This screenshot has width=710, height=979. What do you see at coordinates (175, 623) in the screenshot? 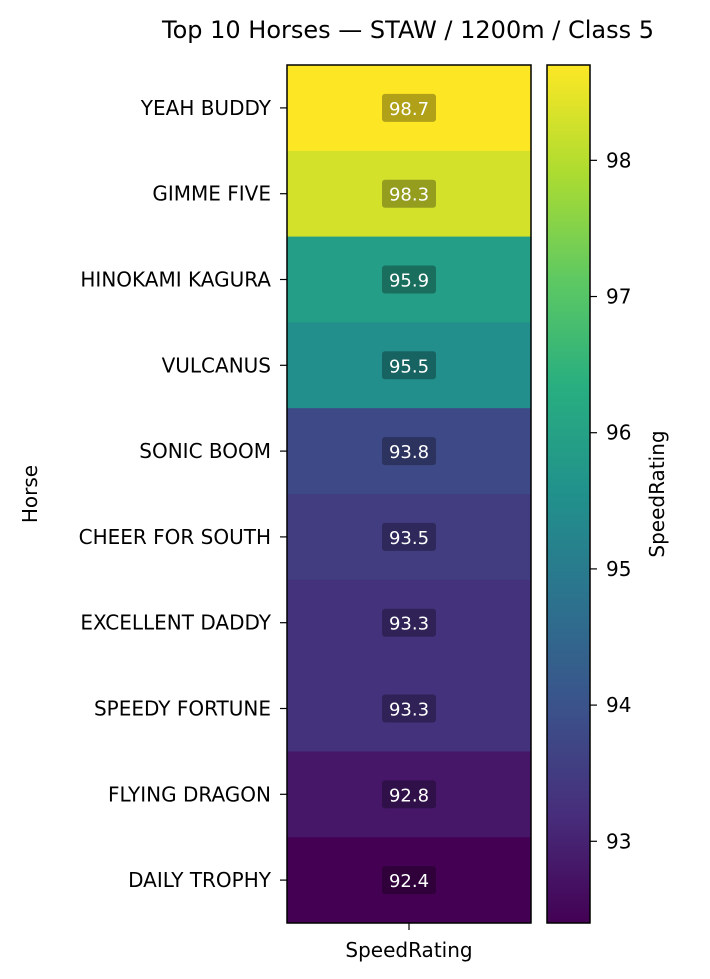
I see `y-tick-label: EXCELLENT DADDY` at bounding box center [175, 623].